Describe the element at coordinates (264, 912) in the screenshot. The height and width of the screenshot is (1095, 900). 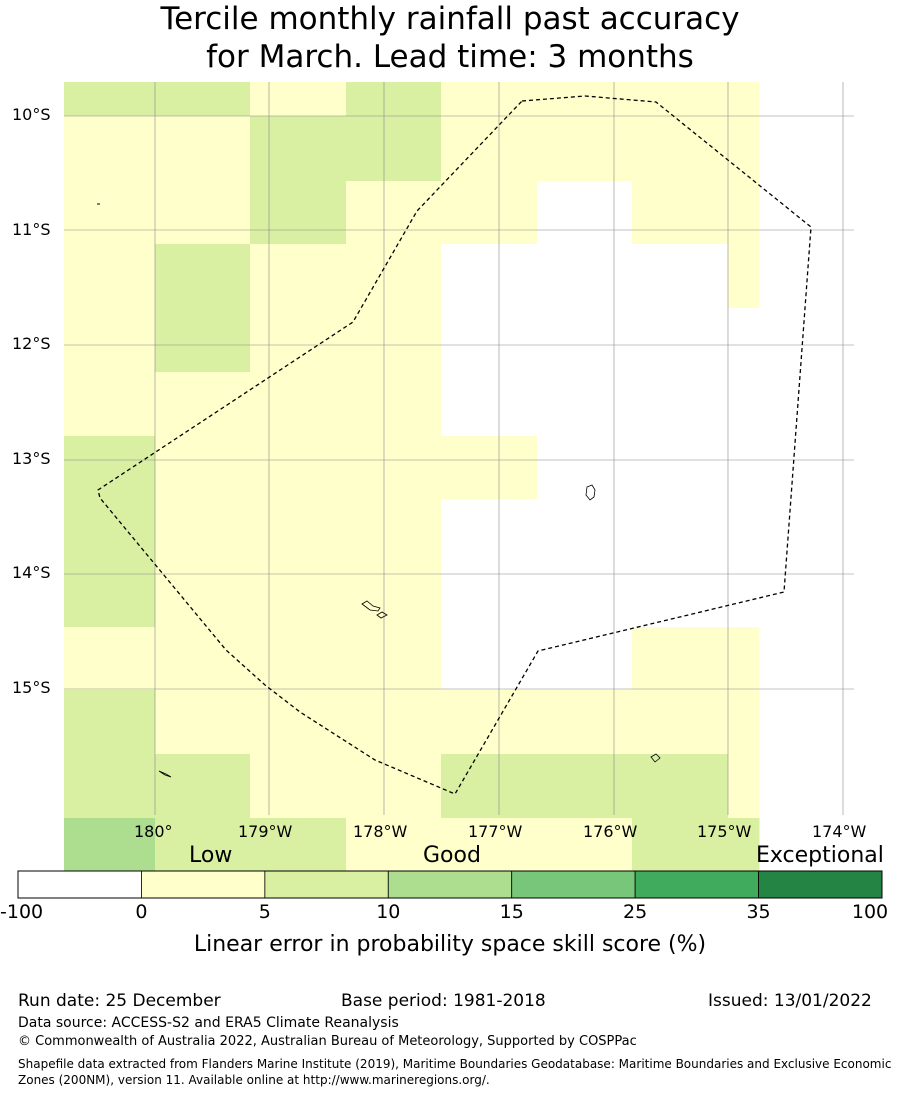
I see `colorbar-tick-label: 5` at that location.